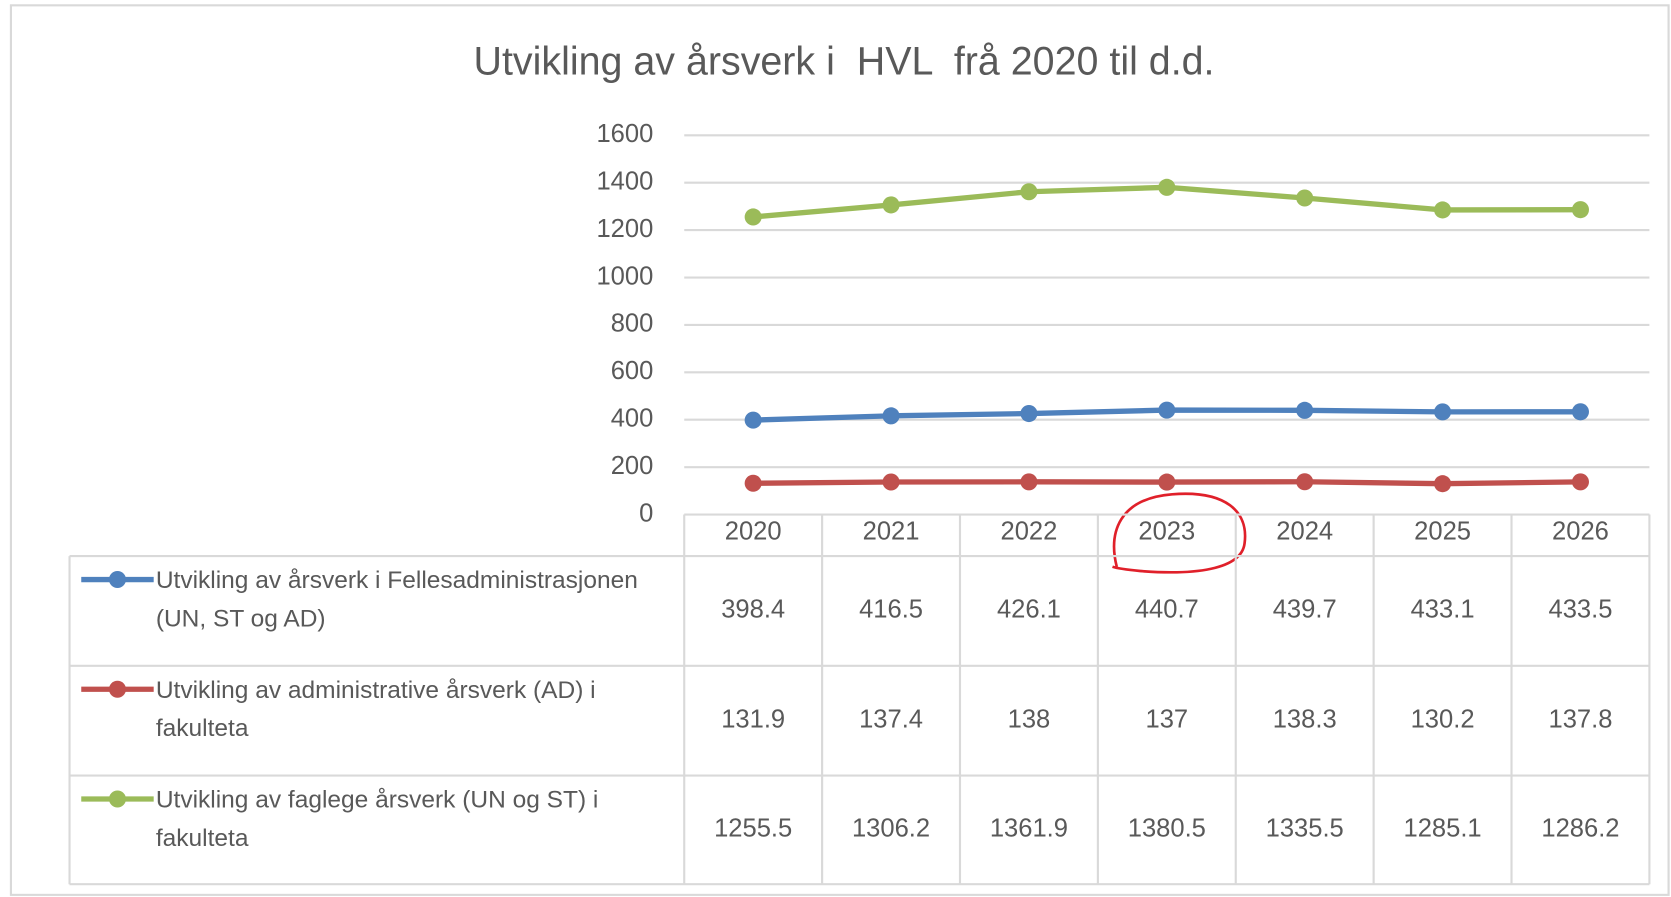  Describe the element at coordinates (1029, 531) in the screenshot. I see `x-tick-label: 2022` at that location.